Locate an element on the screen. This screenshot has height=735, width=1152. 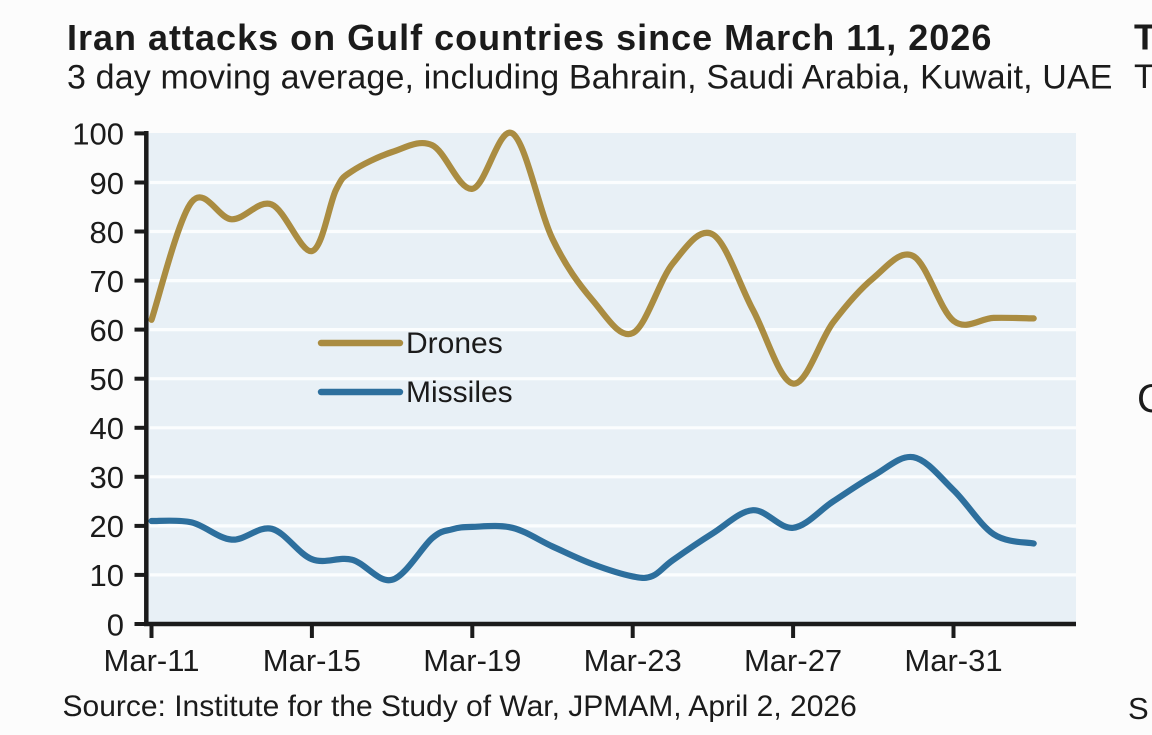
svg-text: 90 is located at coordinates (107, 183).